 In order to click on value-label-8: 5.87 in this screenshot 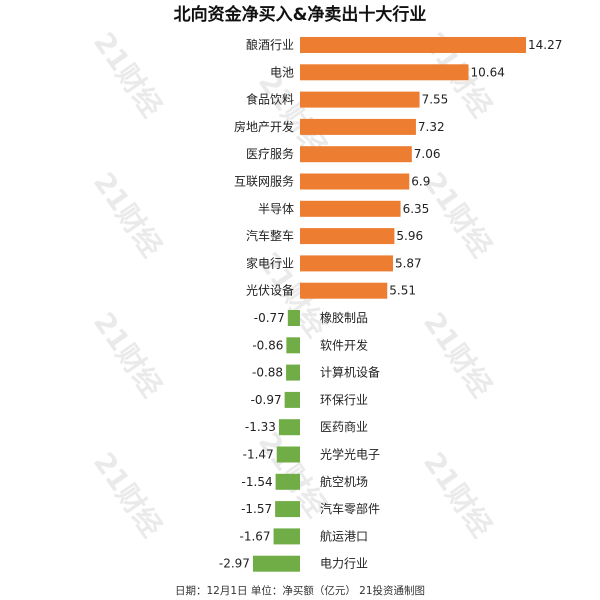, I will do `click(408, 263)`.